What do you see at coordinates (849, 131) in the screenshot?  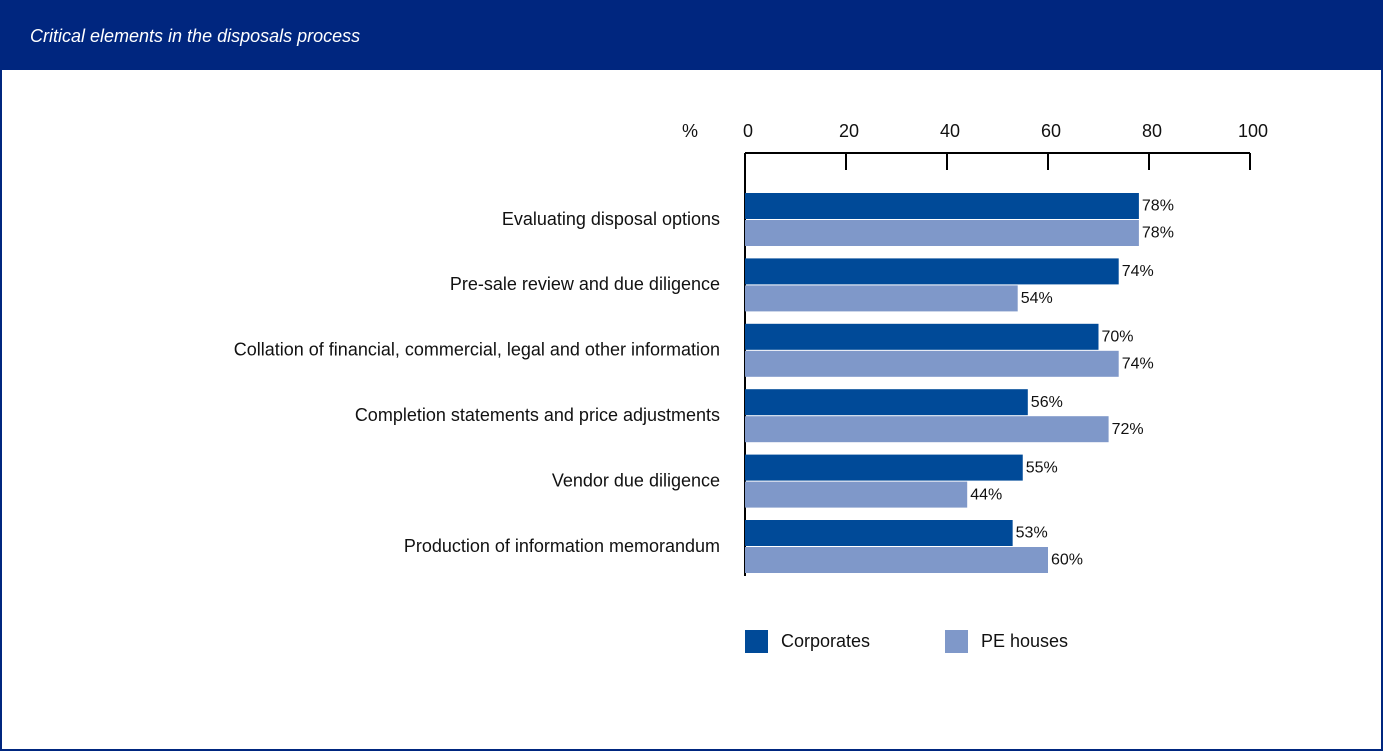 I see `x-tick-label: 20` at bounding box center [849, 131].